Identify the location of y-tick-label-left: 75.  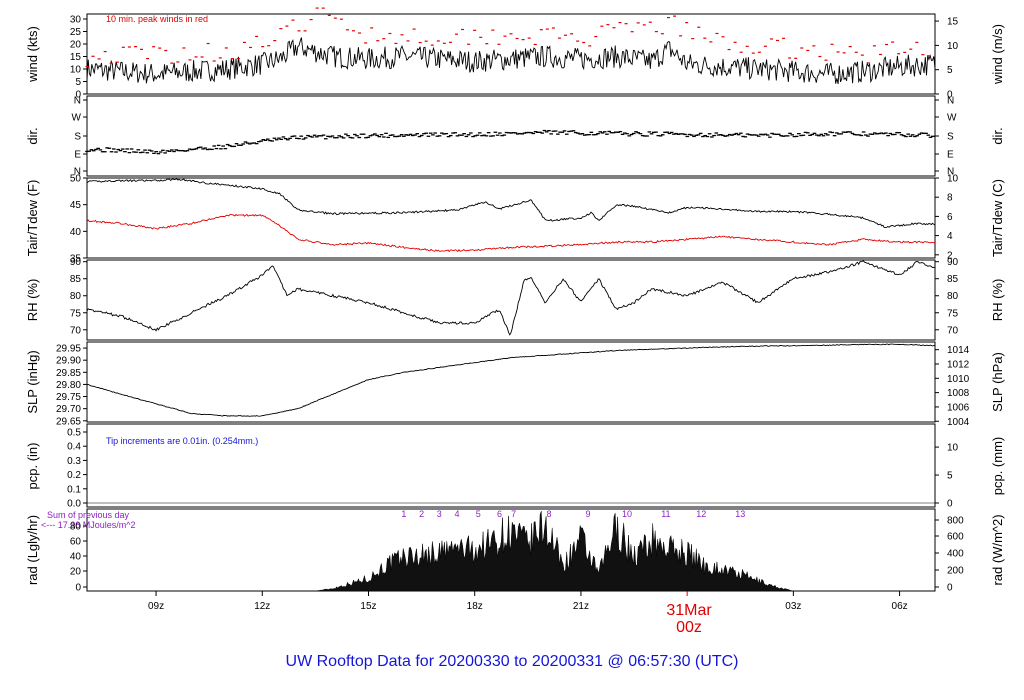
(76, 313).